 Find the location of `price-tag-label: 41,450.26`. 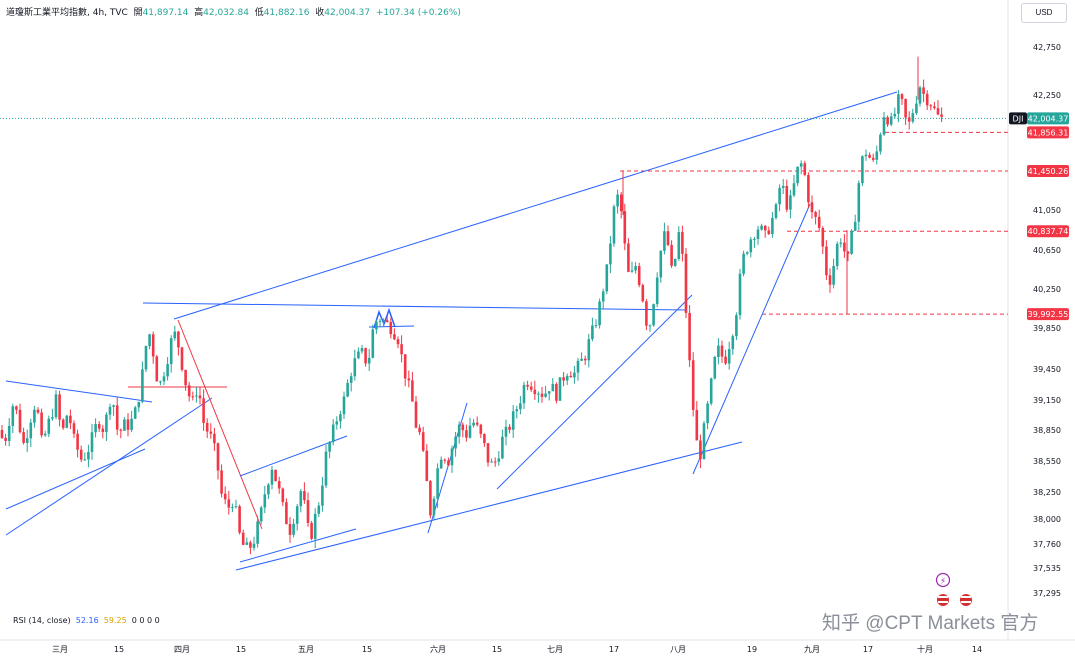

price-tag-label: 41,450.26 is located at coordinates (1048, 171).